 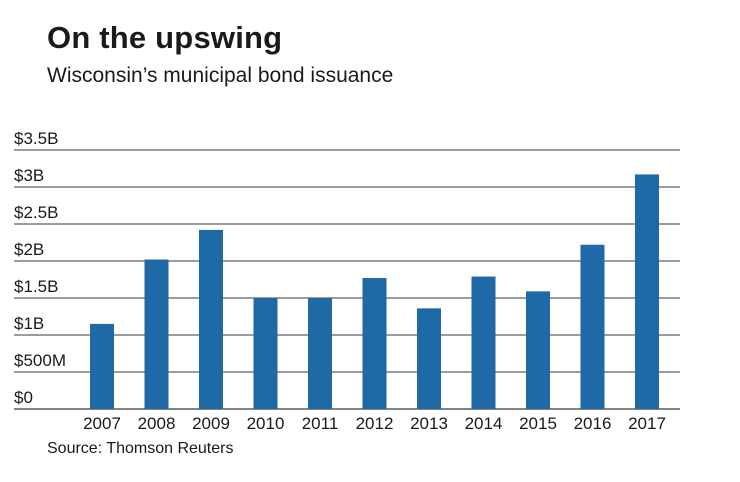 What do you see at coordinates (102, 423) in the screenshot?
I see `x-tick-label: 2007` at bounding box center [102, 423].